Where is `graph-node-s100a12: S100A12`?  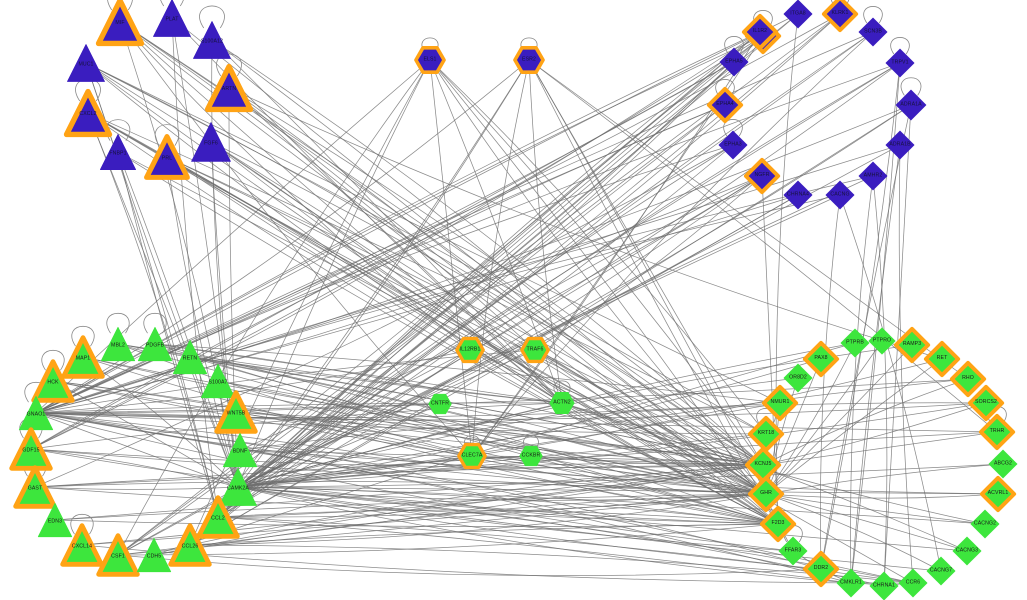 graph-node-s100a12: S100A12 is located at coordinates (212, 40).